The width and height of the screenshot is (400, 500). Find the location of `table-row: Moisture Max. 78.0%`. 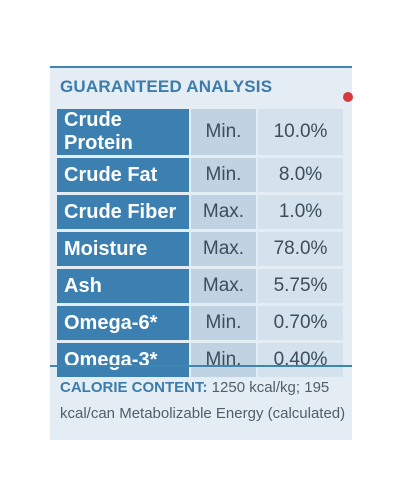

table-row: Moisture Max. 78.0% is located at coordinates (200, 249).